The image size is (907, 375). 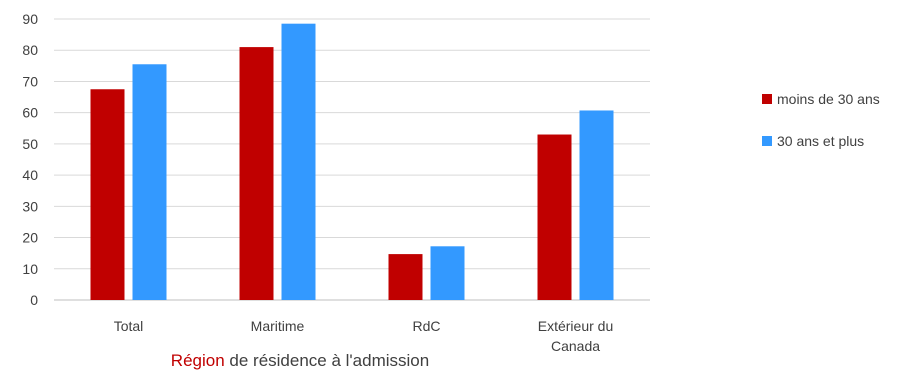 I want to click on x-category-label: RdC, so click(x=426, y=326).